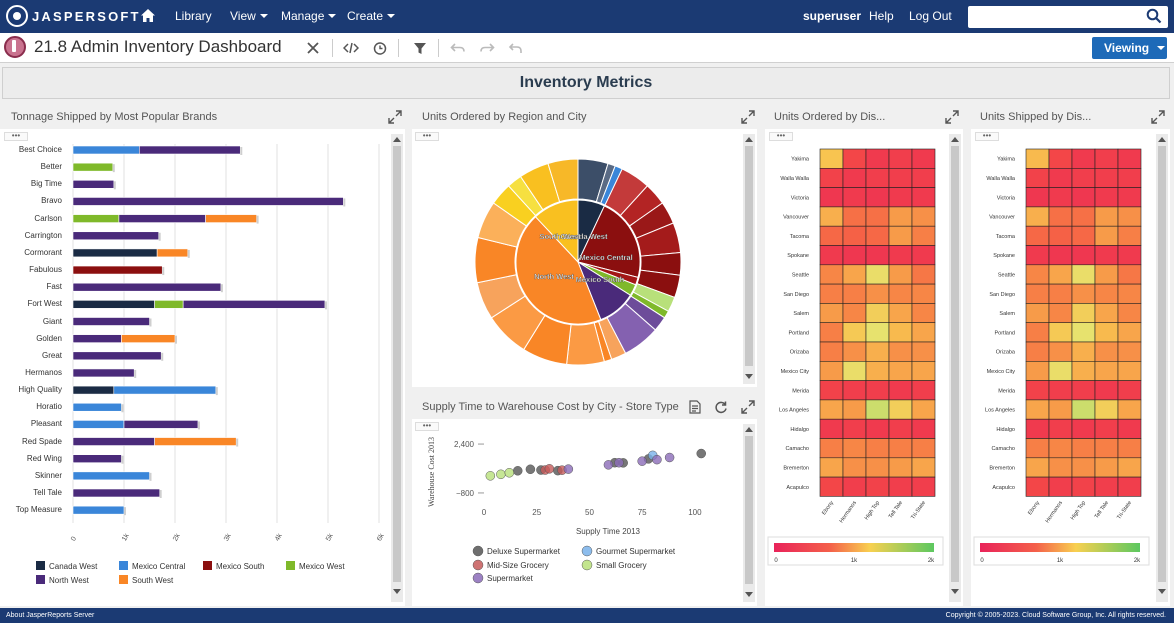 This screenshot has width=1174, height=623. Describe the element at coordinates (900, 274) in the screenshot. I see `heatmap-cell-seattle-tell-tale` at that location.